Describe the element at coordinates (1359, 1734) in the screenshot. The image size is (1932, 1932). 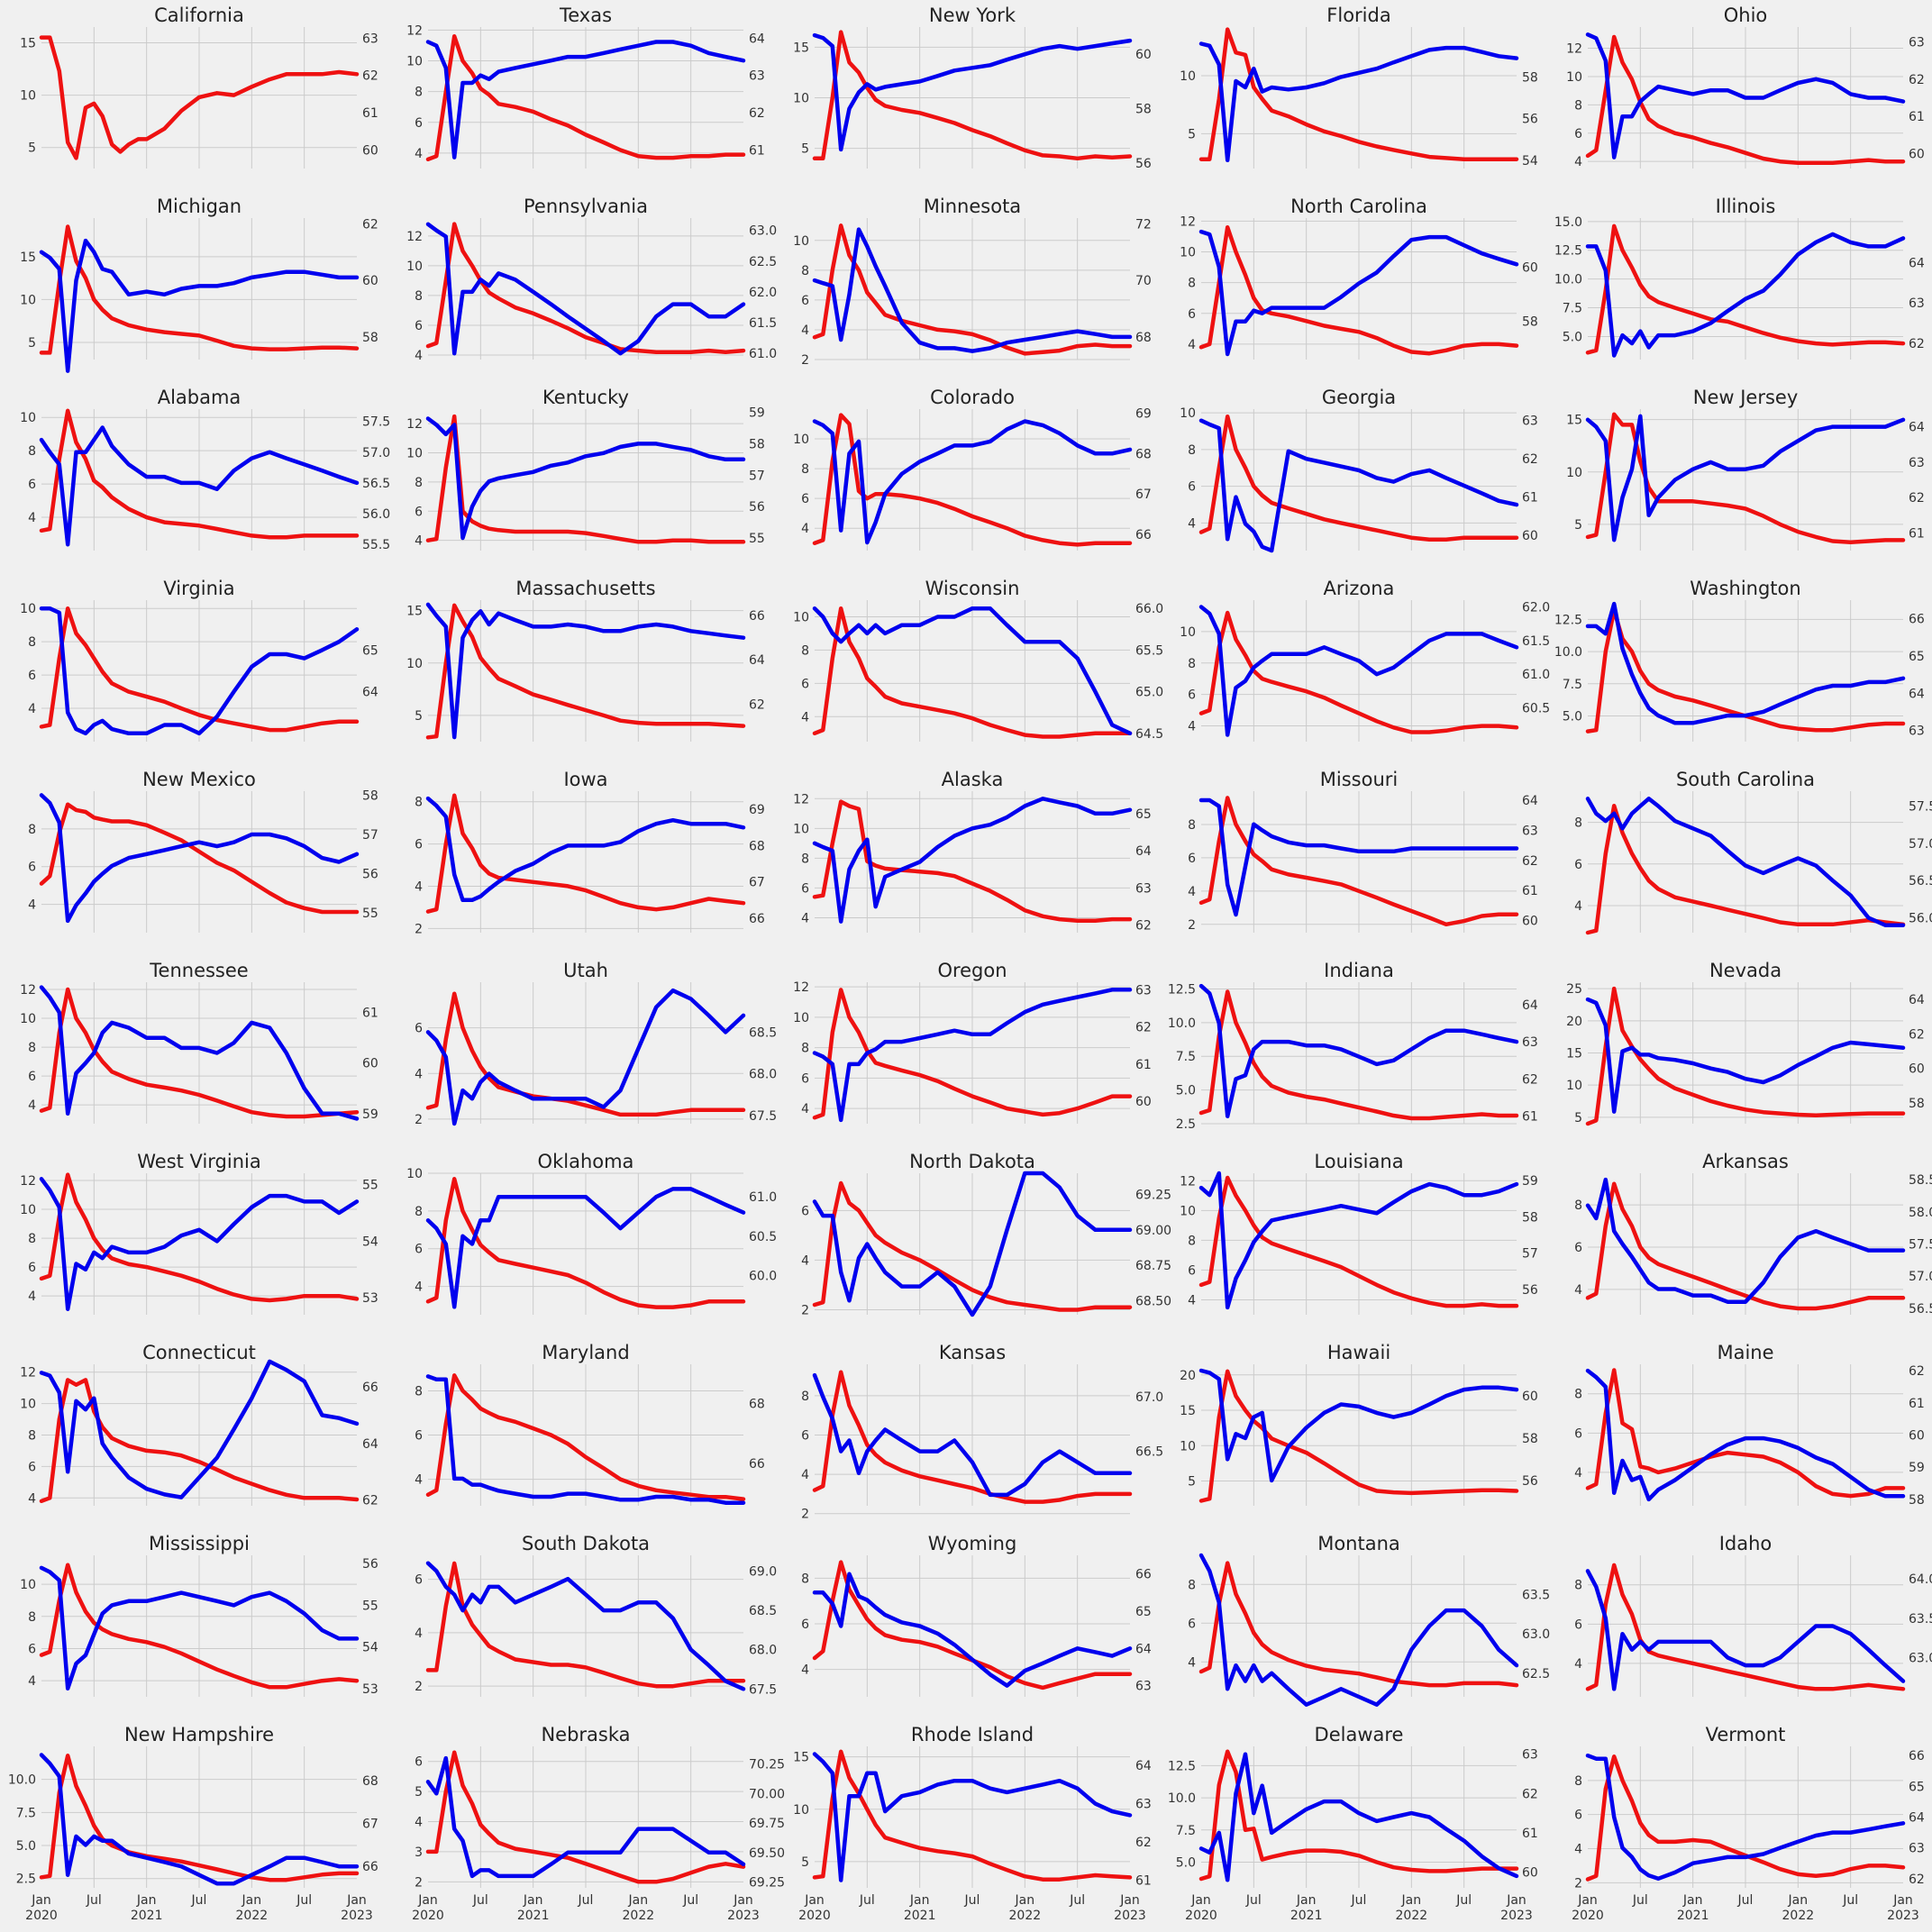
I see `panel-title-delaware: Delaware` at that location.